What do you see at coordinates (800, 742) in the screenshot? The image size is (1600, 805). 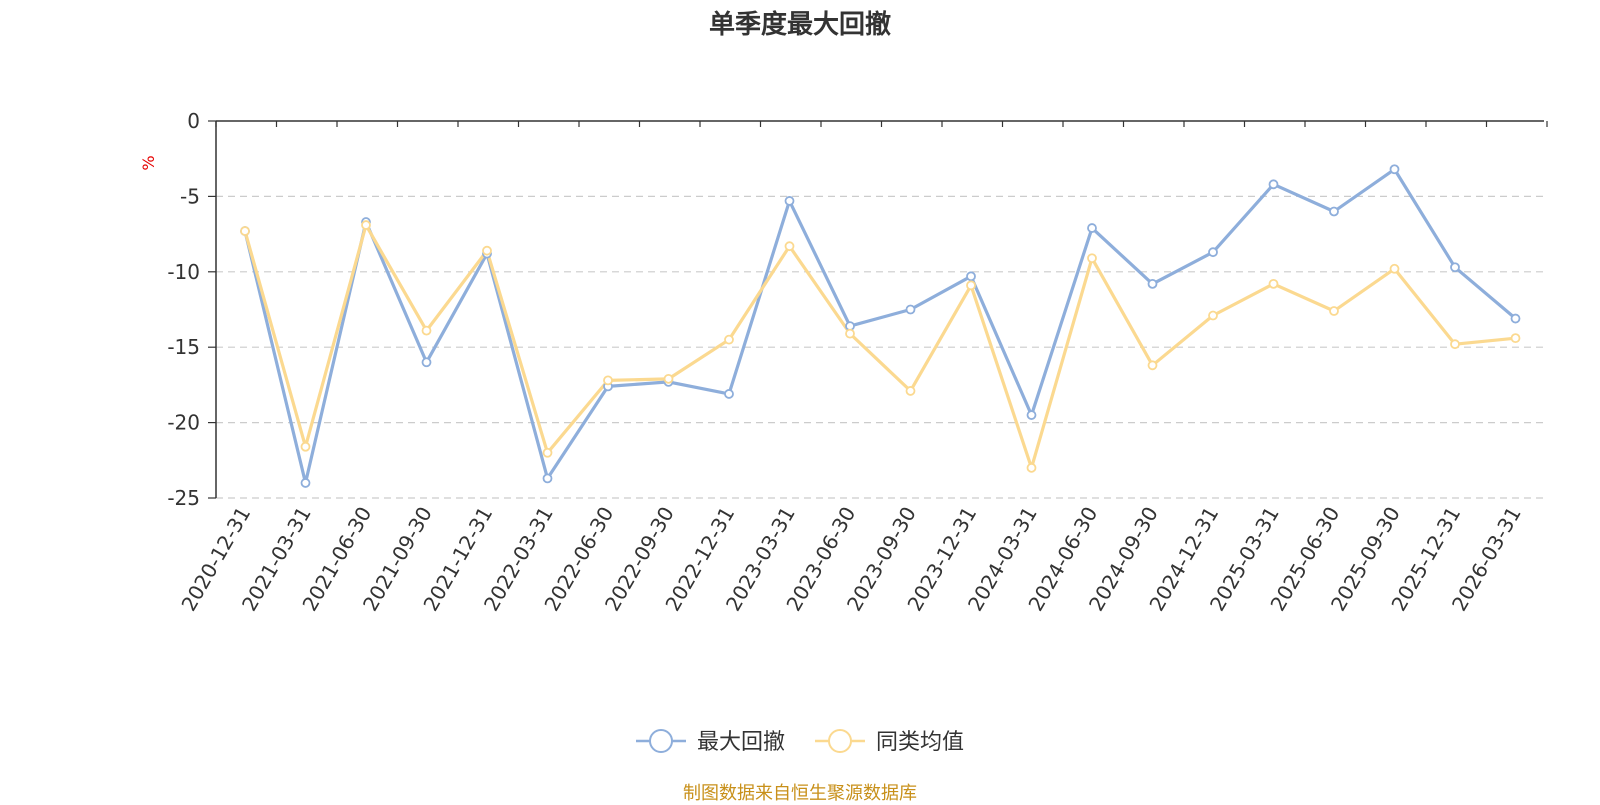 I see `legend: 最大回撤 同类均值` at bounding box center [800, 742].